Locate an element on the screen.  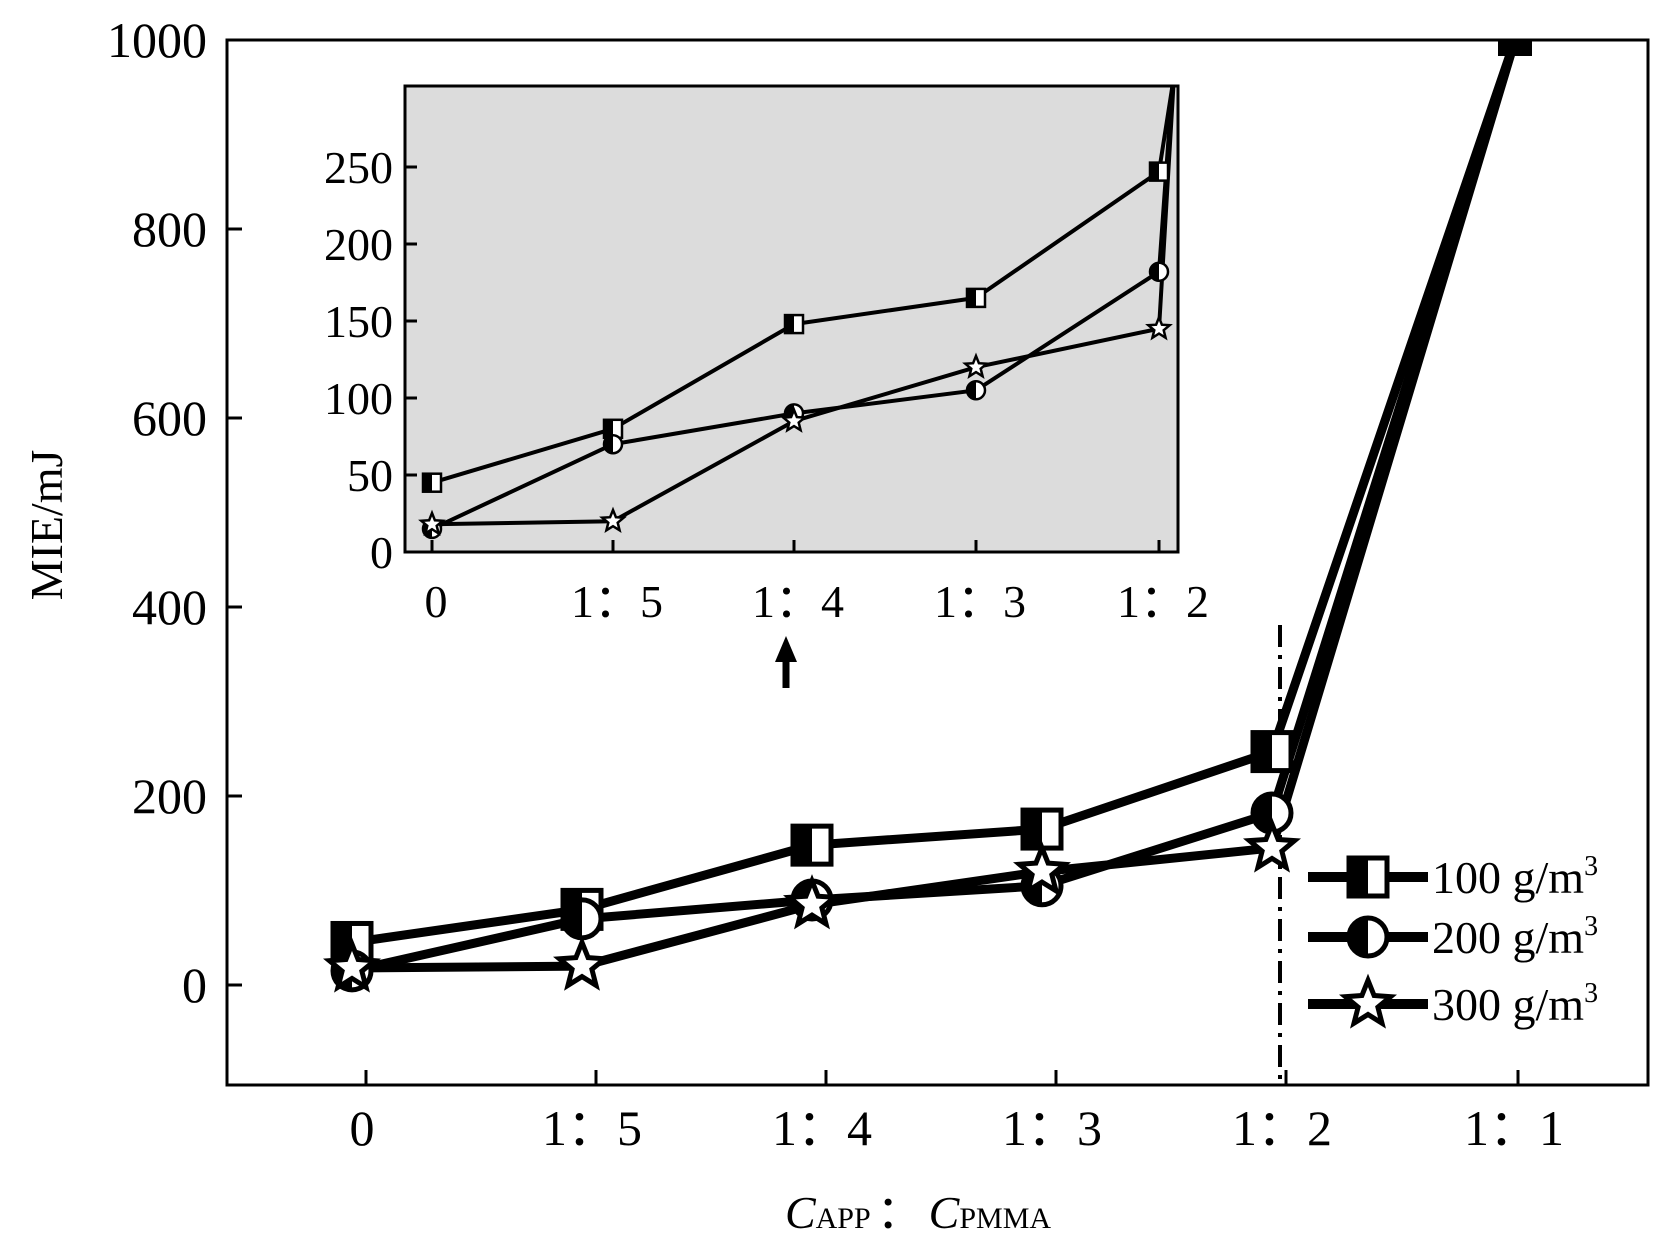
inset-y-tick-label-50: 50 is located at coordinates (370, 475).